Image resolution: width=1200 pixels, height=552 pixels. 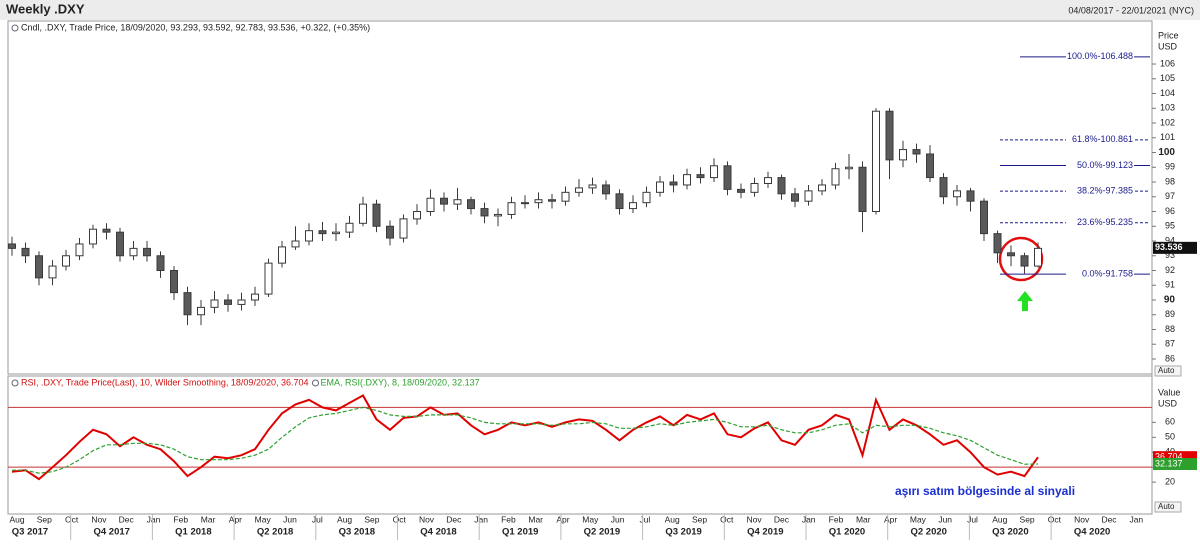 What do you see at coordinates (1168, 403) in the screenshot?
I see `y-axis-label: USD` at bounding box center [1168, 403].